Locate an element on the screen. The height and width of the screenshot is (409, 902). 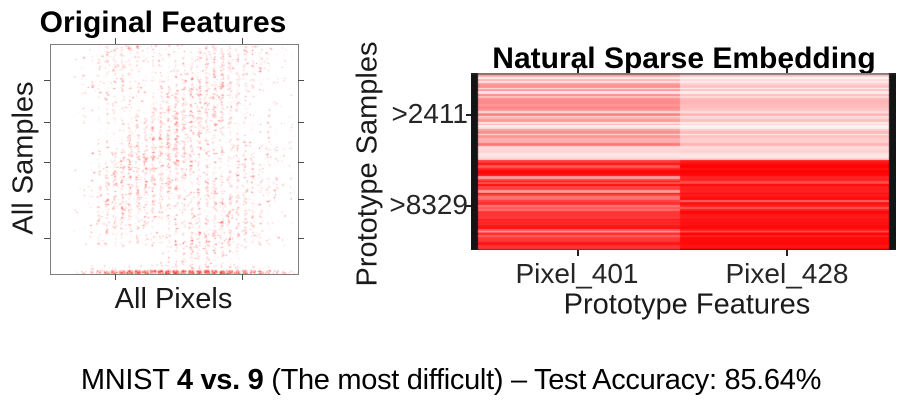
xtick-label-pixel-428: Pixel_428 is located at coordinates (787, 273).